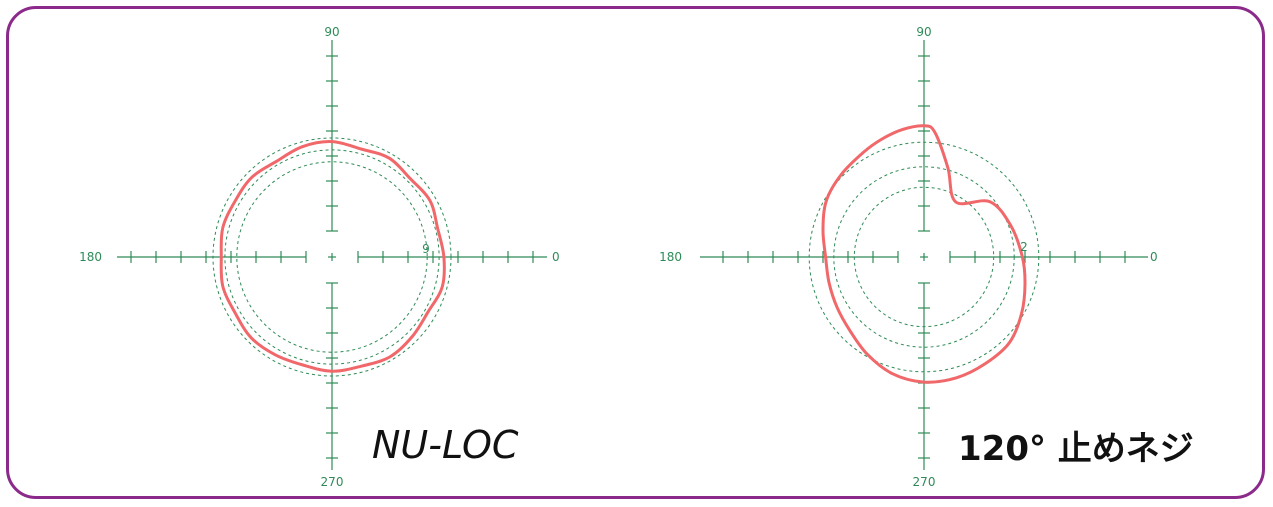  I want to click on chart-caption: 120° 止めネジ, so click(1076, 449).